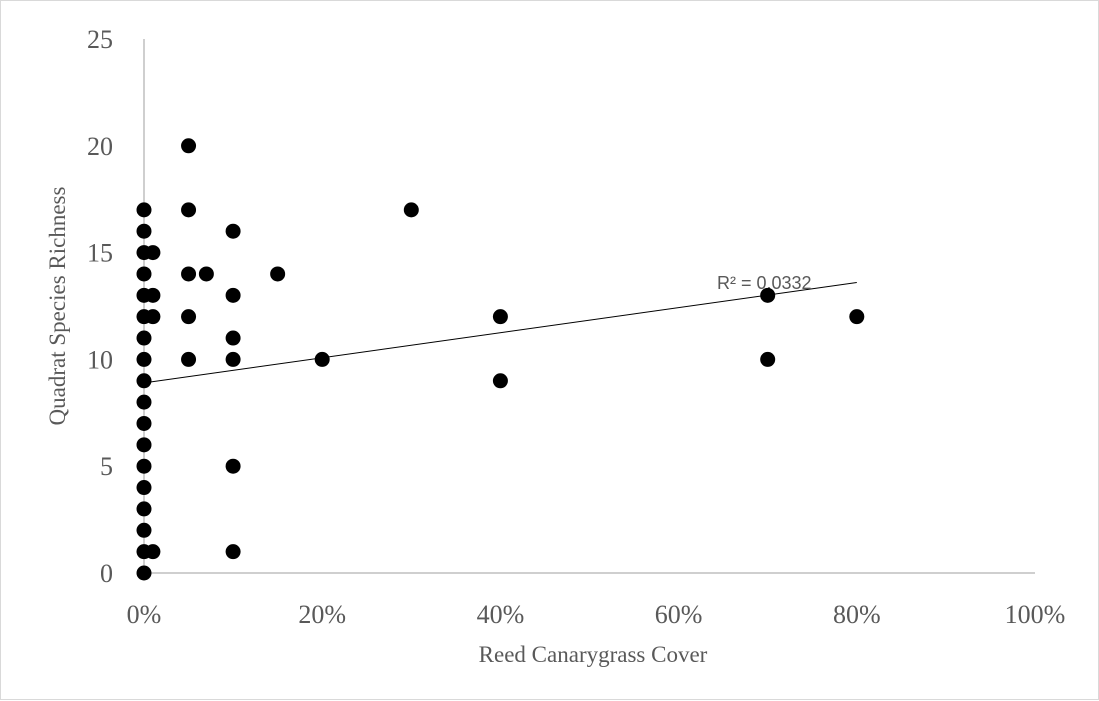 The image size is (1099, 701). What do you see at coordinates (593, 654) in the screenshot?
I see `x-axis-title: Reed Canarygrass Cover` at bounding box center [593, 654].